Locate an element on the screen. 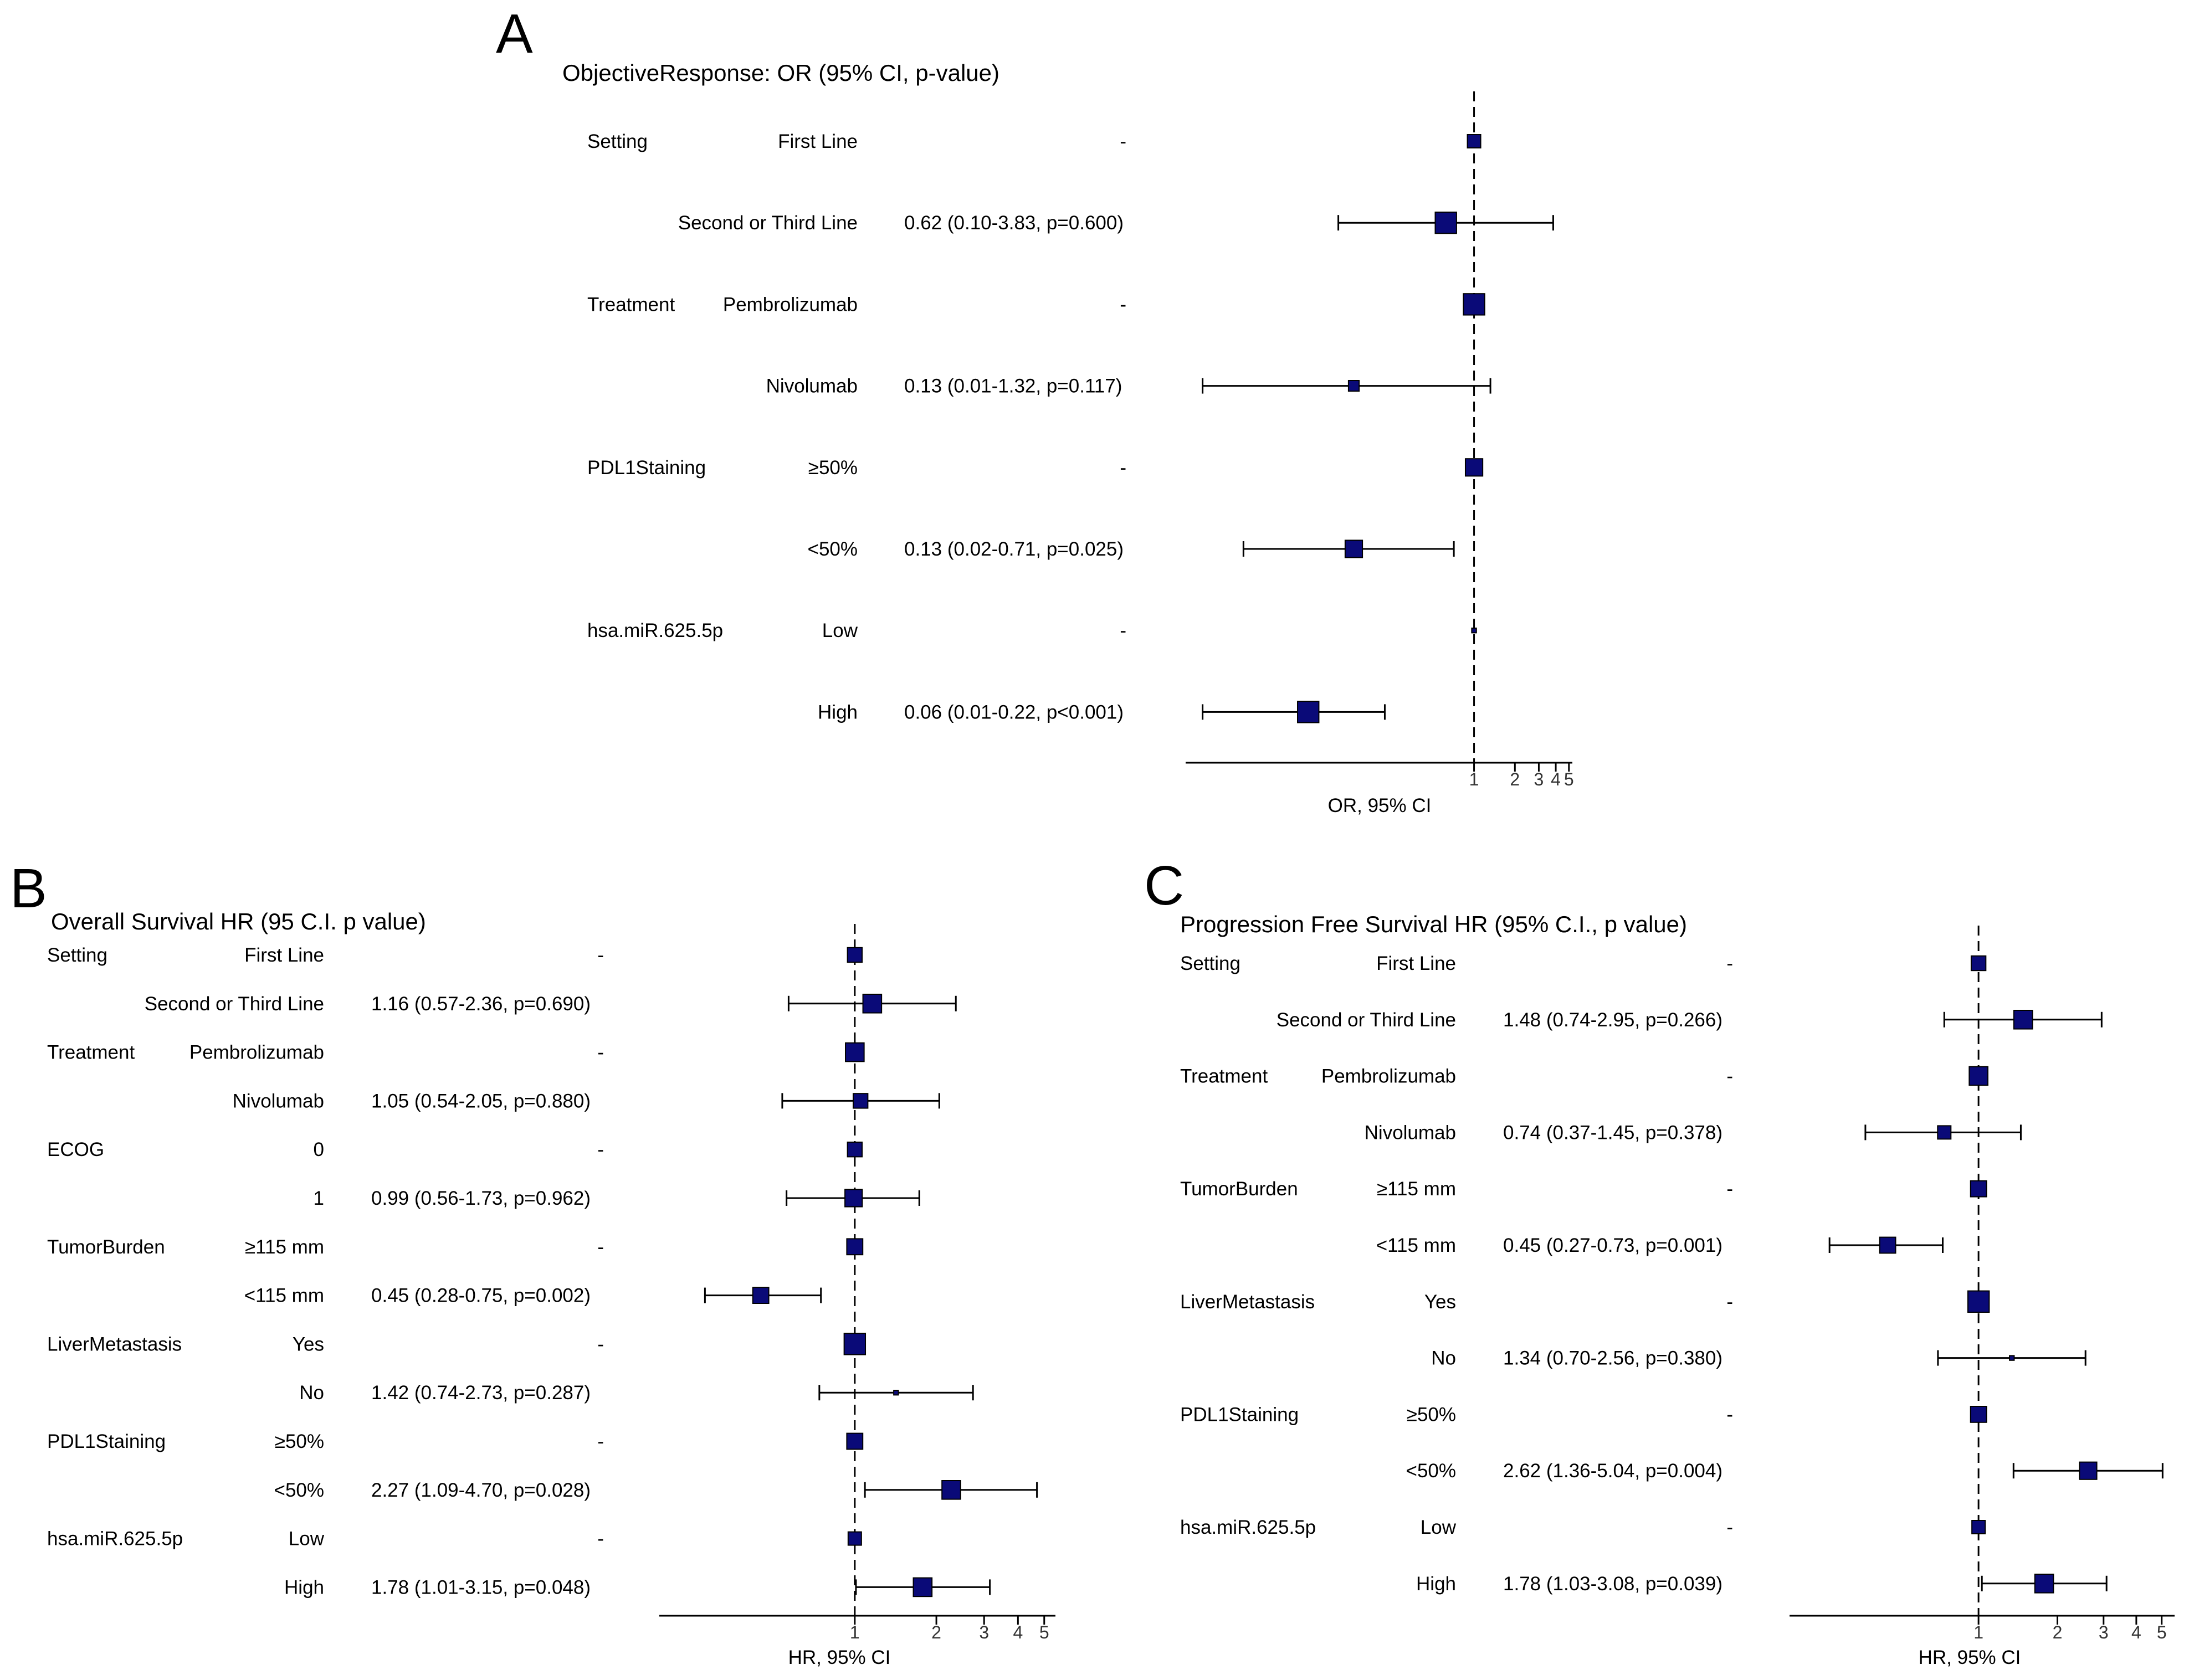 The height and width of the screenshot is (1680, 2189). row-estimate-text: 0.62 (0.10-3.83, p=0.600) is located at coordinates (1014, 223).